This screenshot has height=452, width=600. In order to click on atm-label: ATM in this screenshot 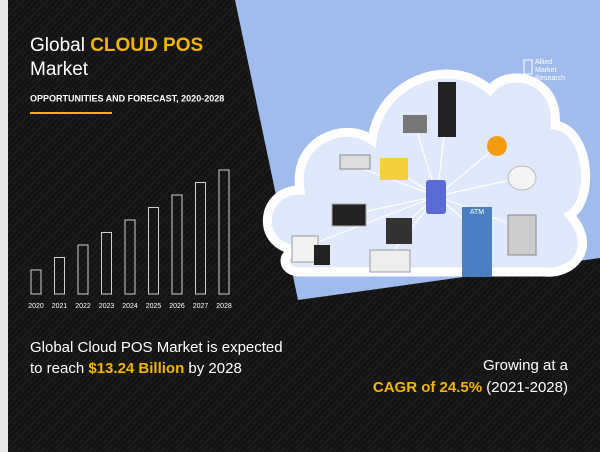, I will do `click(477, 212)`.